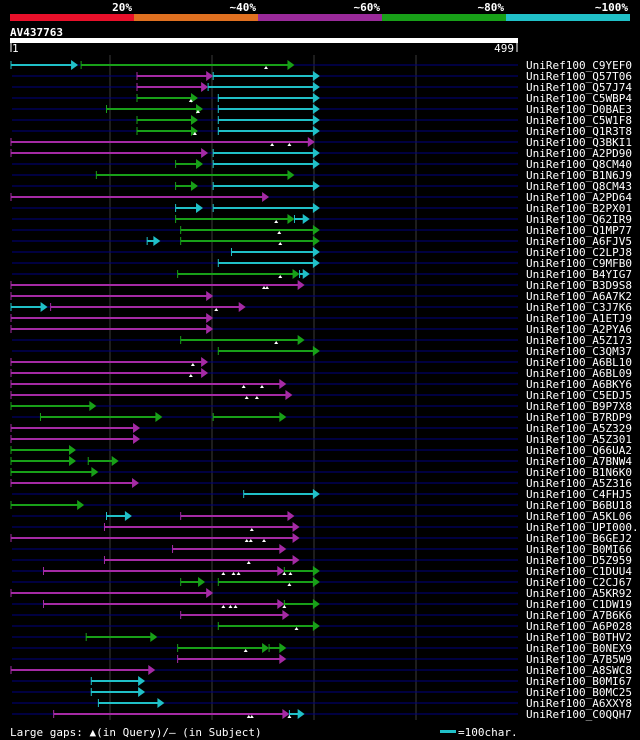 This screenshot has height=740, width=640. Describe the element at coordinates (322, 109) in the screenshot. I see `hit-row: UniRef100_D0BAE3` at that location.